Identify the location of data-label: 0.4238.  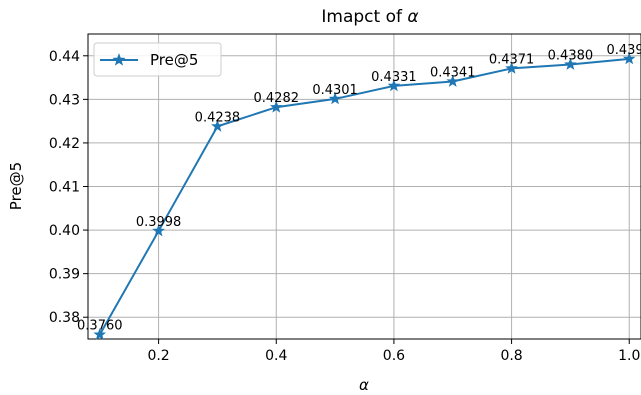
(218, 117).